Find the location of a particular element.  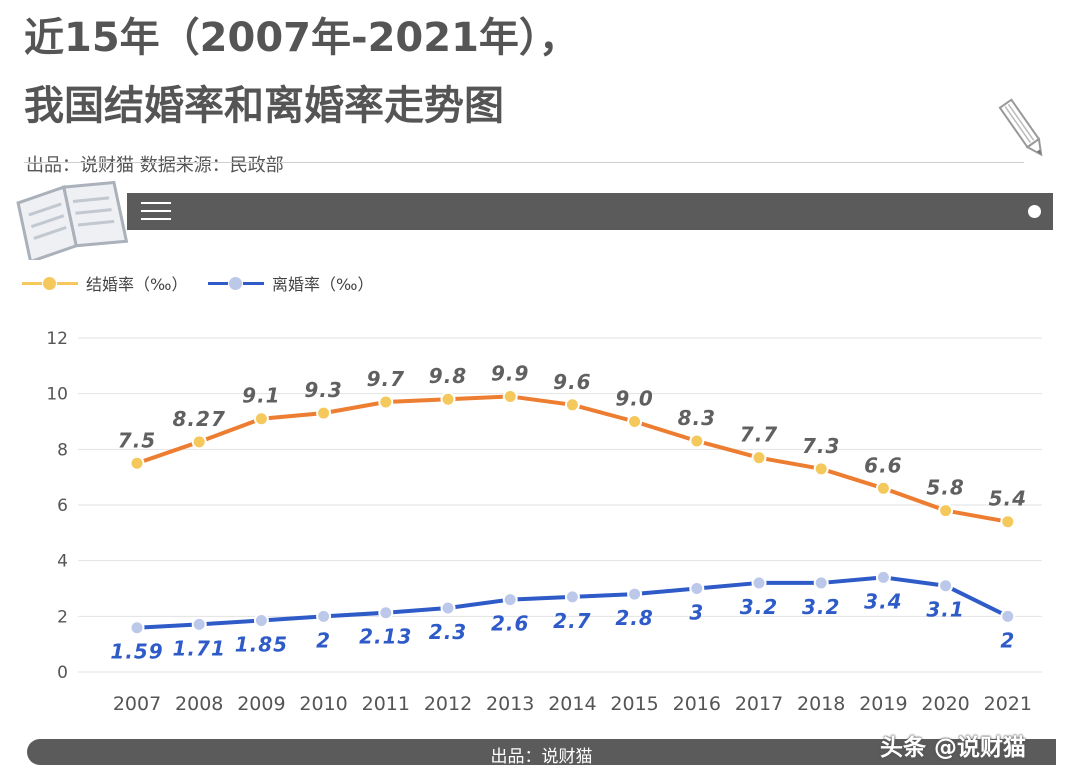

x-tick-label: 2013 is located at coordinates (510, 704).